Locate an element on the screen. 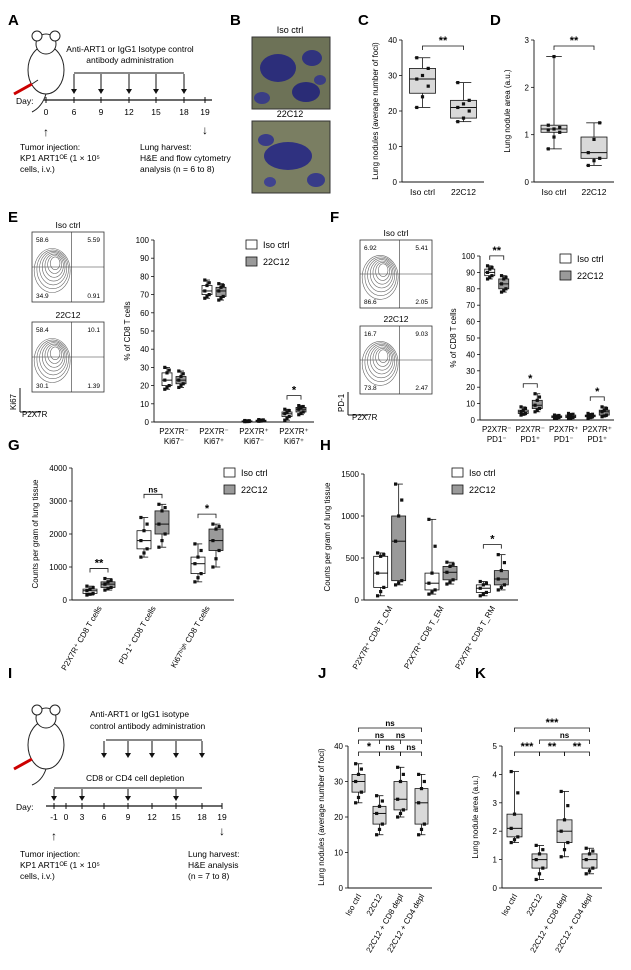  timeline-day-label: 3 is located at coordinates (82, 817).